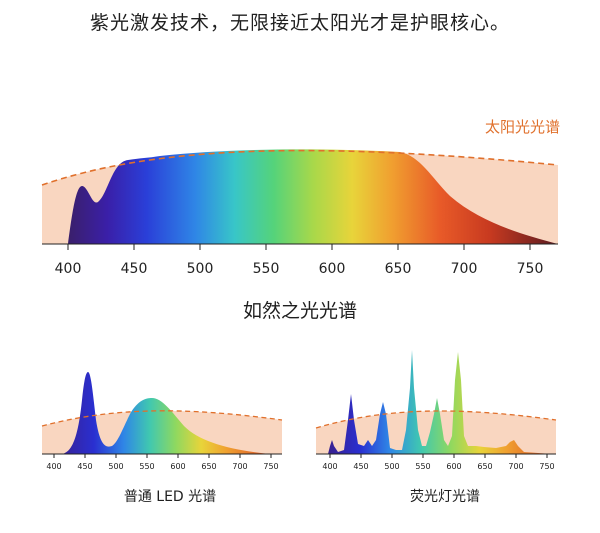 The height and width of the screenshot is (533, 600). I want to click on led-spectrum-chart: 400 450 500 550 600 650 700 750, so click(162, 421).